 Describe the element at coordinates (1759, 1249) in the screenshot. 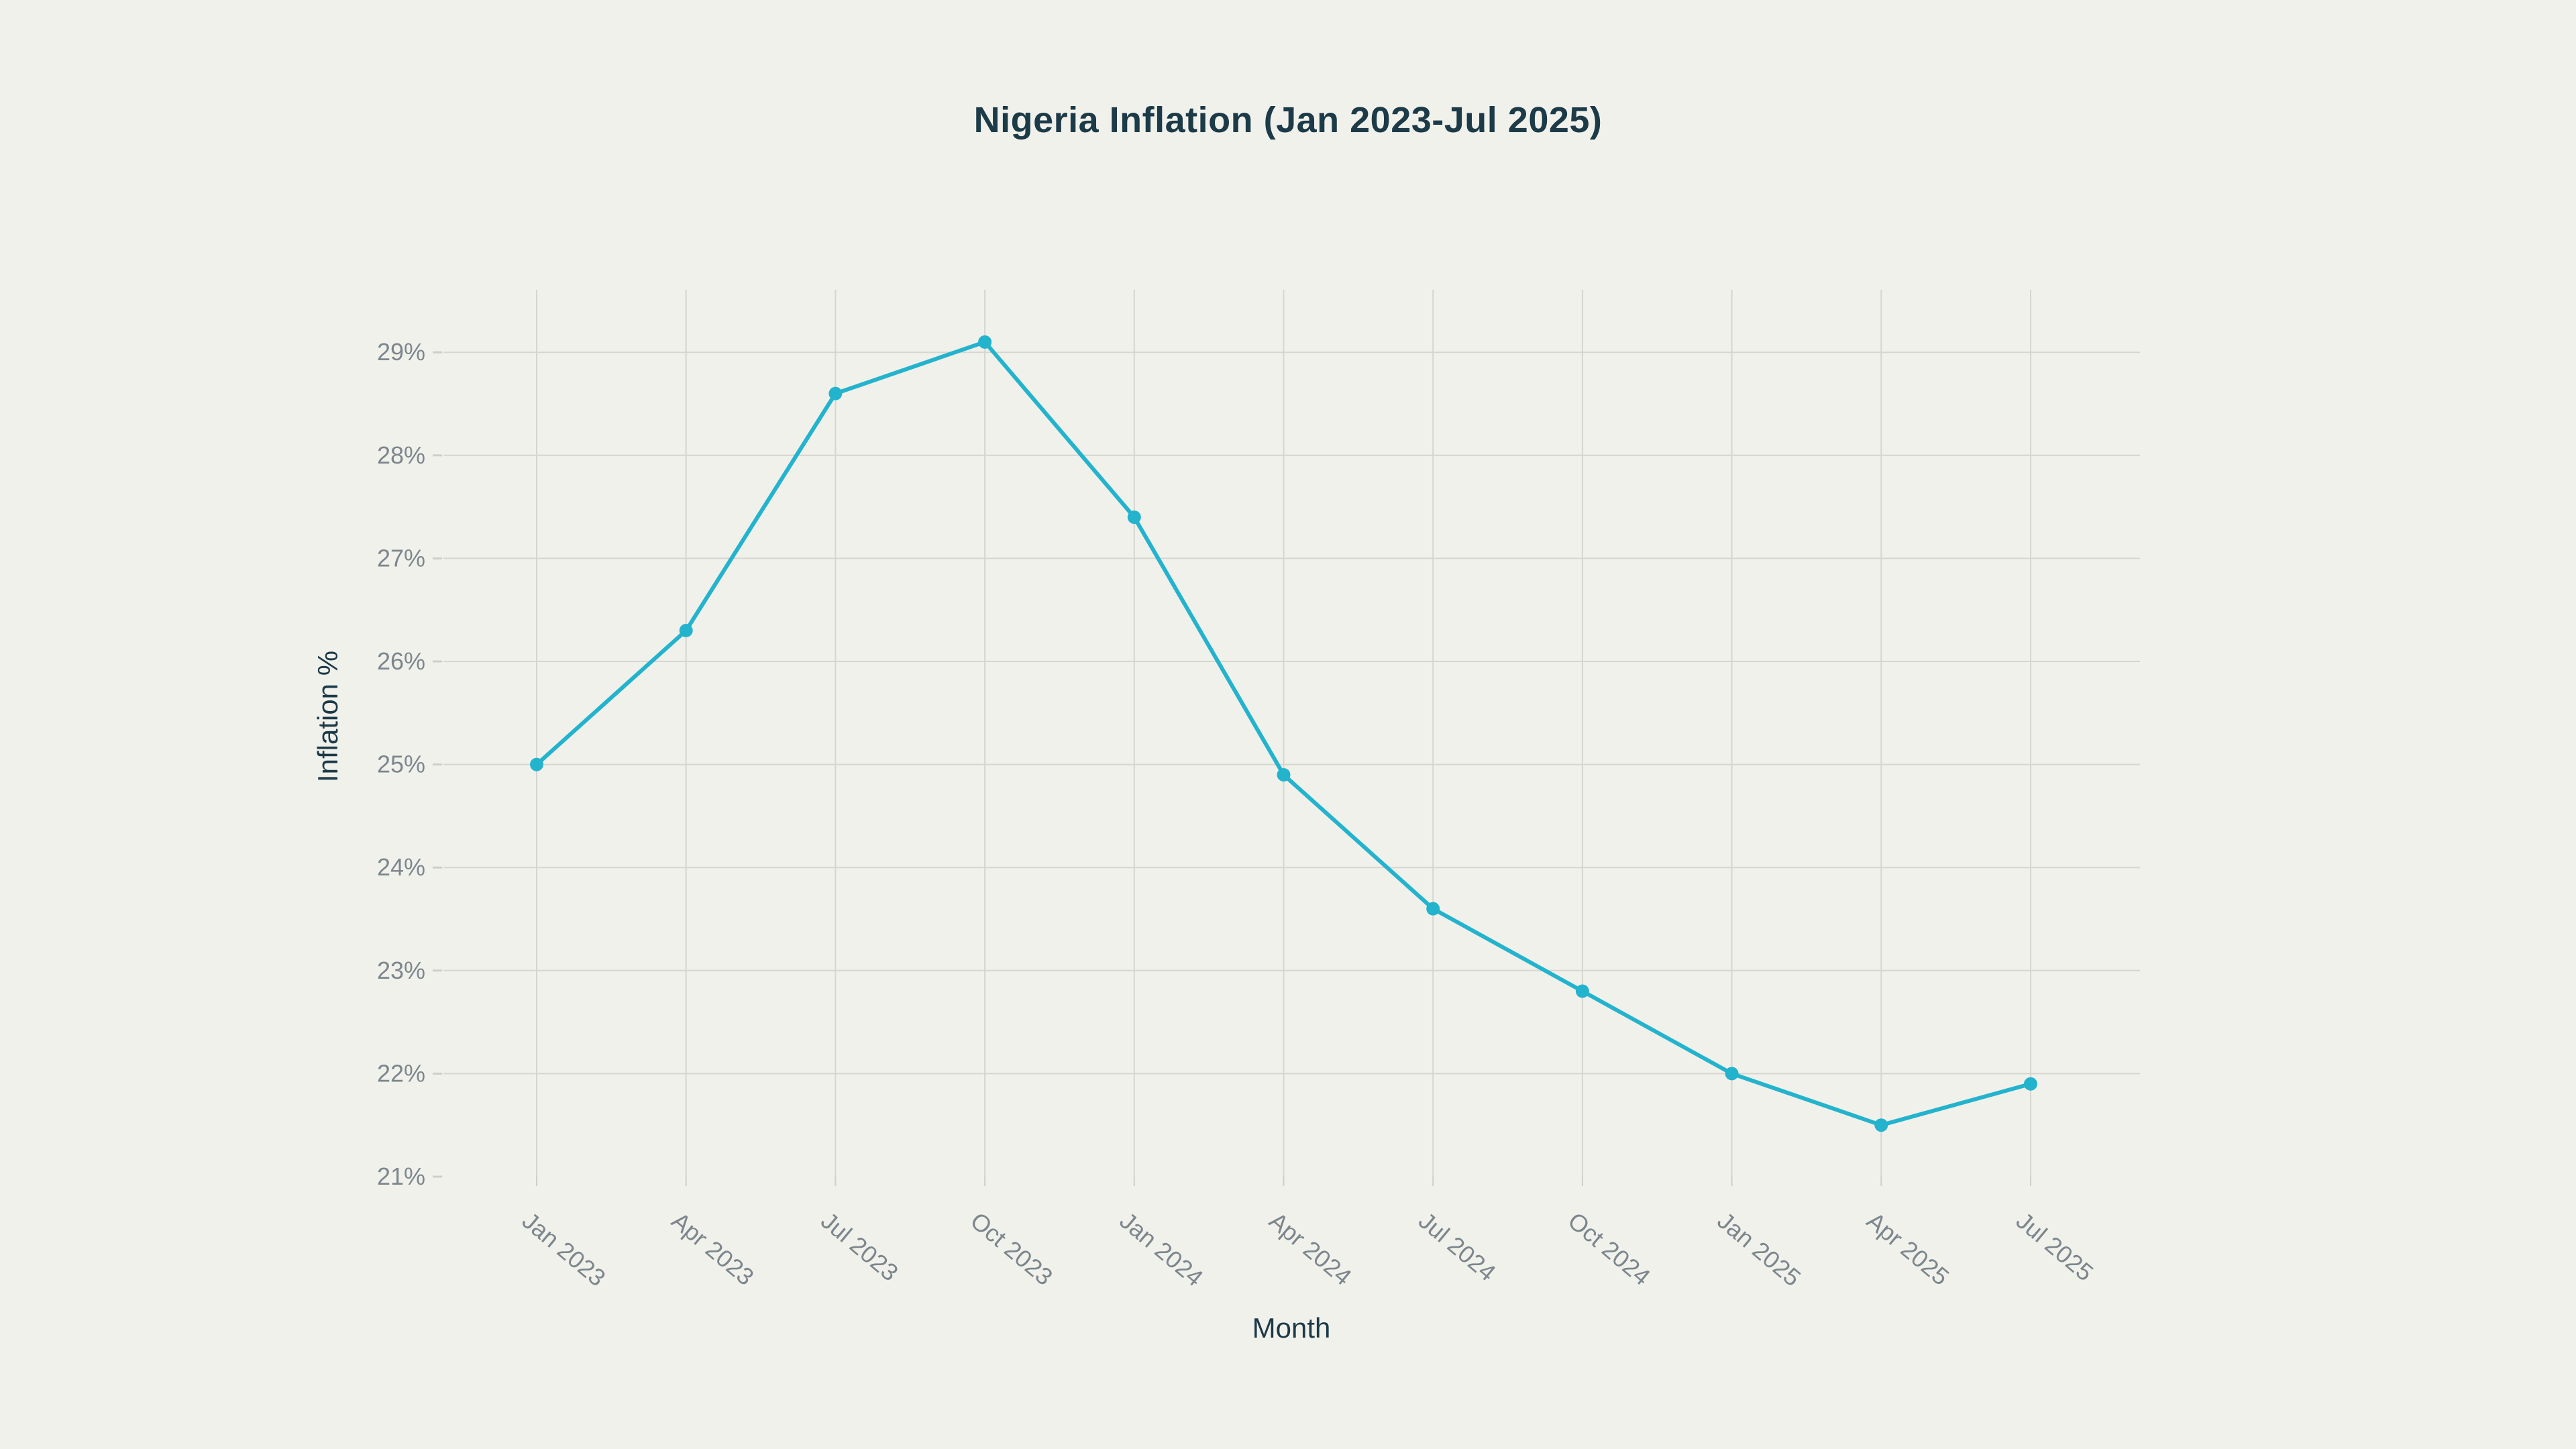

I see `x-tick-label: Jan 2025` at that location.